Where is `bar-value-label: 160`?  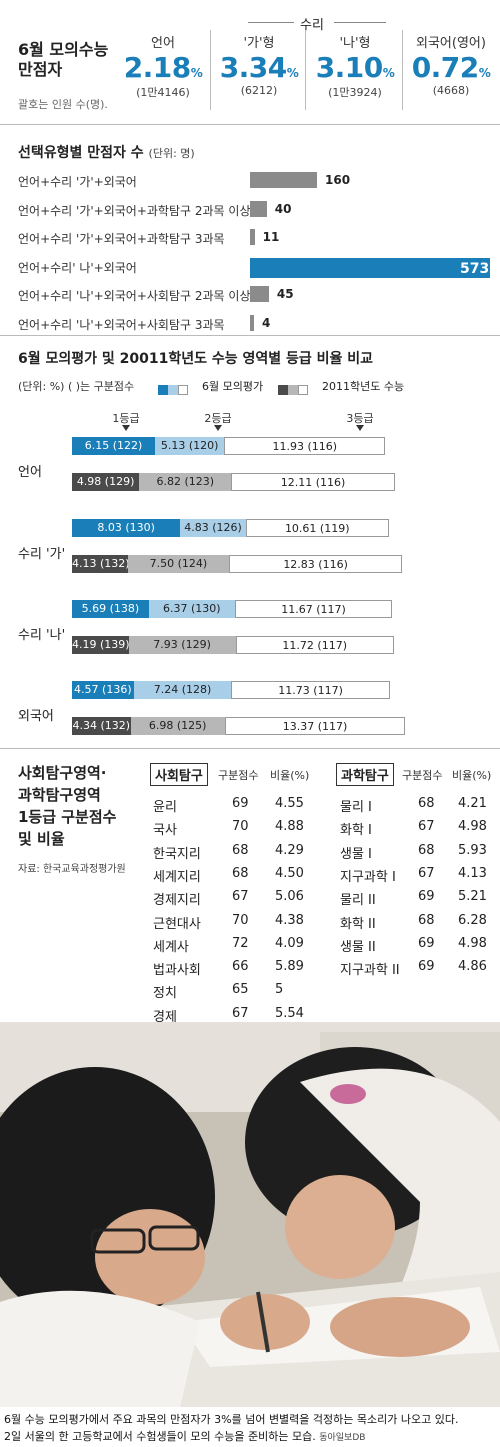
bar-value-label: 160 is located at coordinates (338, 180).